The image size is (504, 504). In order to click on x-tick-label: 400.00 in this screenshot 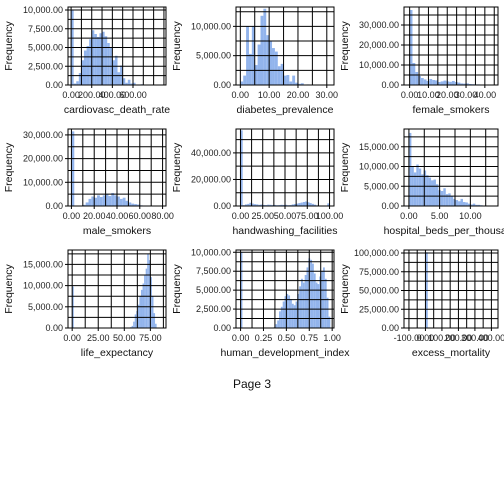, I will do `click(113, 95)`.